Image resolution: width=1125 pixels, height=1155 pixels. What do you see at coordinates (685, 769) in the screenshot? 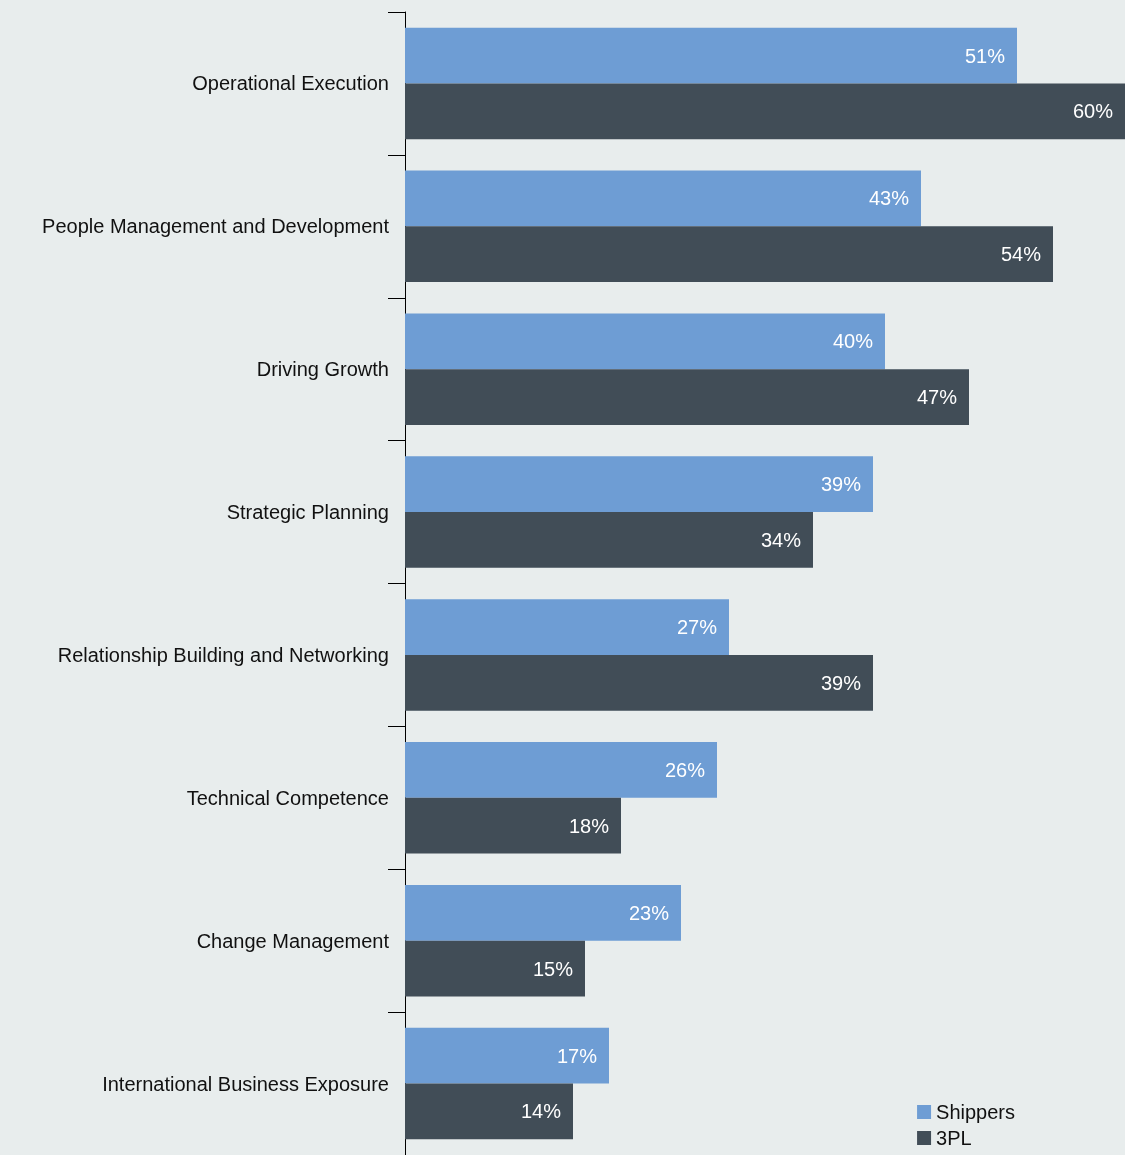
I see `data-label: 26%` at bounding box center [685, 769].